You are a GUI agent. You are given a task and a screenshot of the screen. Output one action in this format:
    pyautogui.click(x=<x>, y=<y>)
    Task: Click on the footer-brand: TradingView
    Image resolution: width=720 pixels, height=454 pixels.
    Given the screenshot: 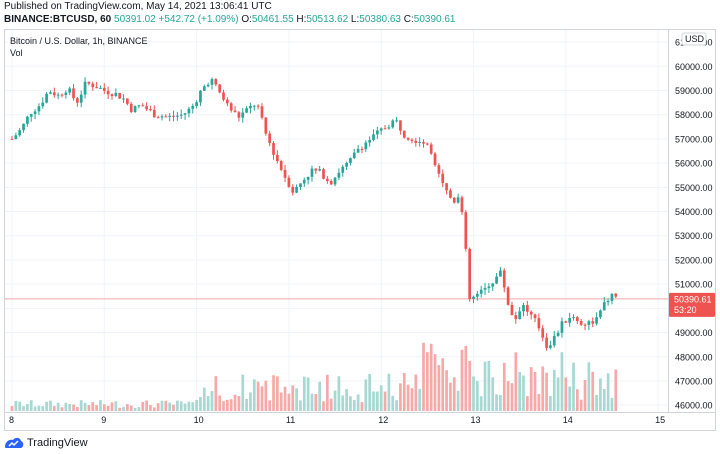 What is the action you would take?
    pyautogui.click(x=46, y=443)
    